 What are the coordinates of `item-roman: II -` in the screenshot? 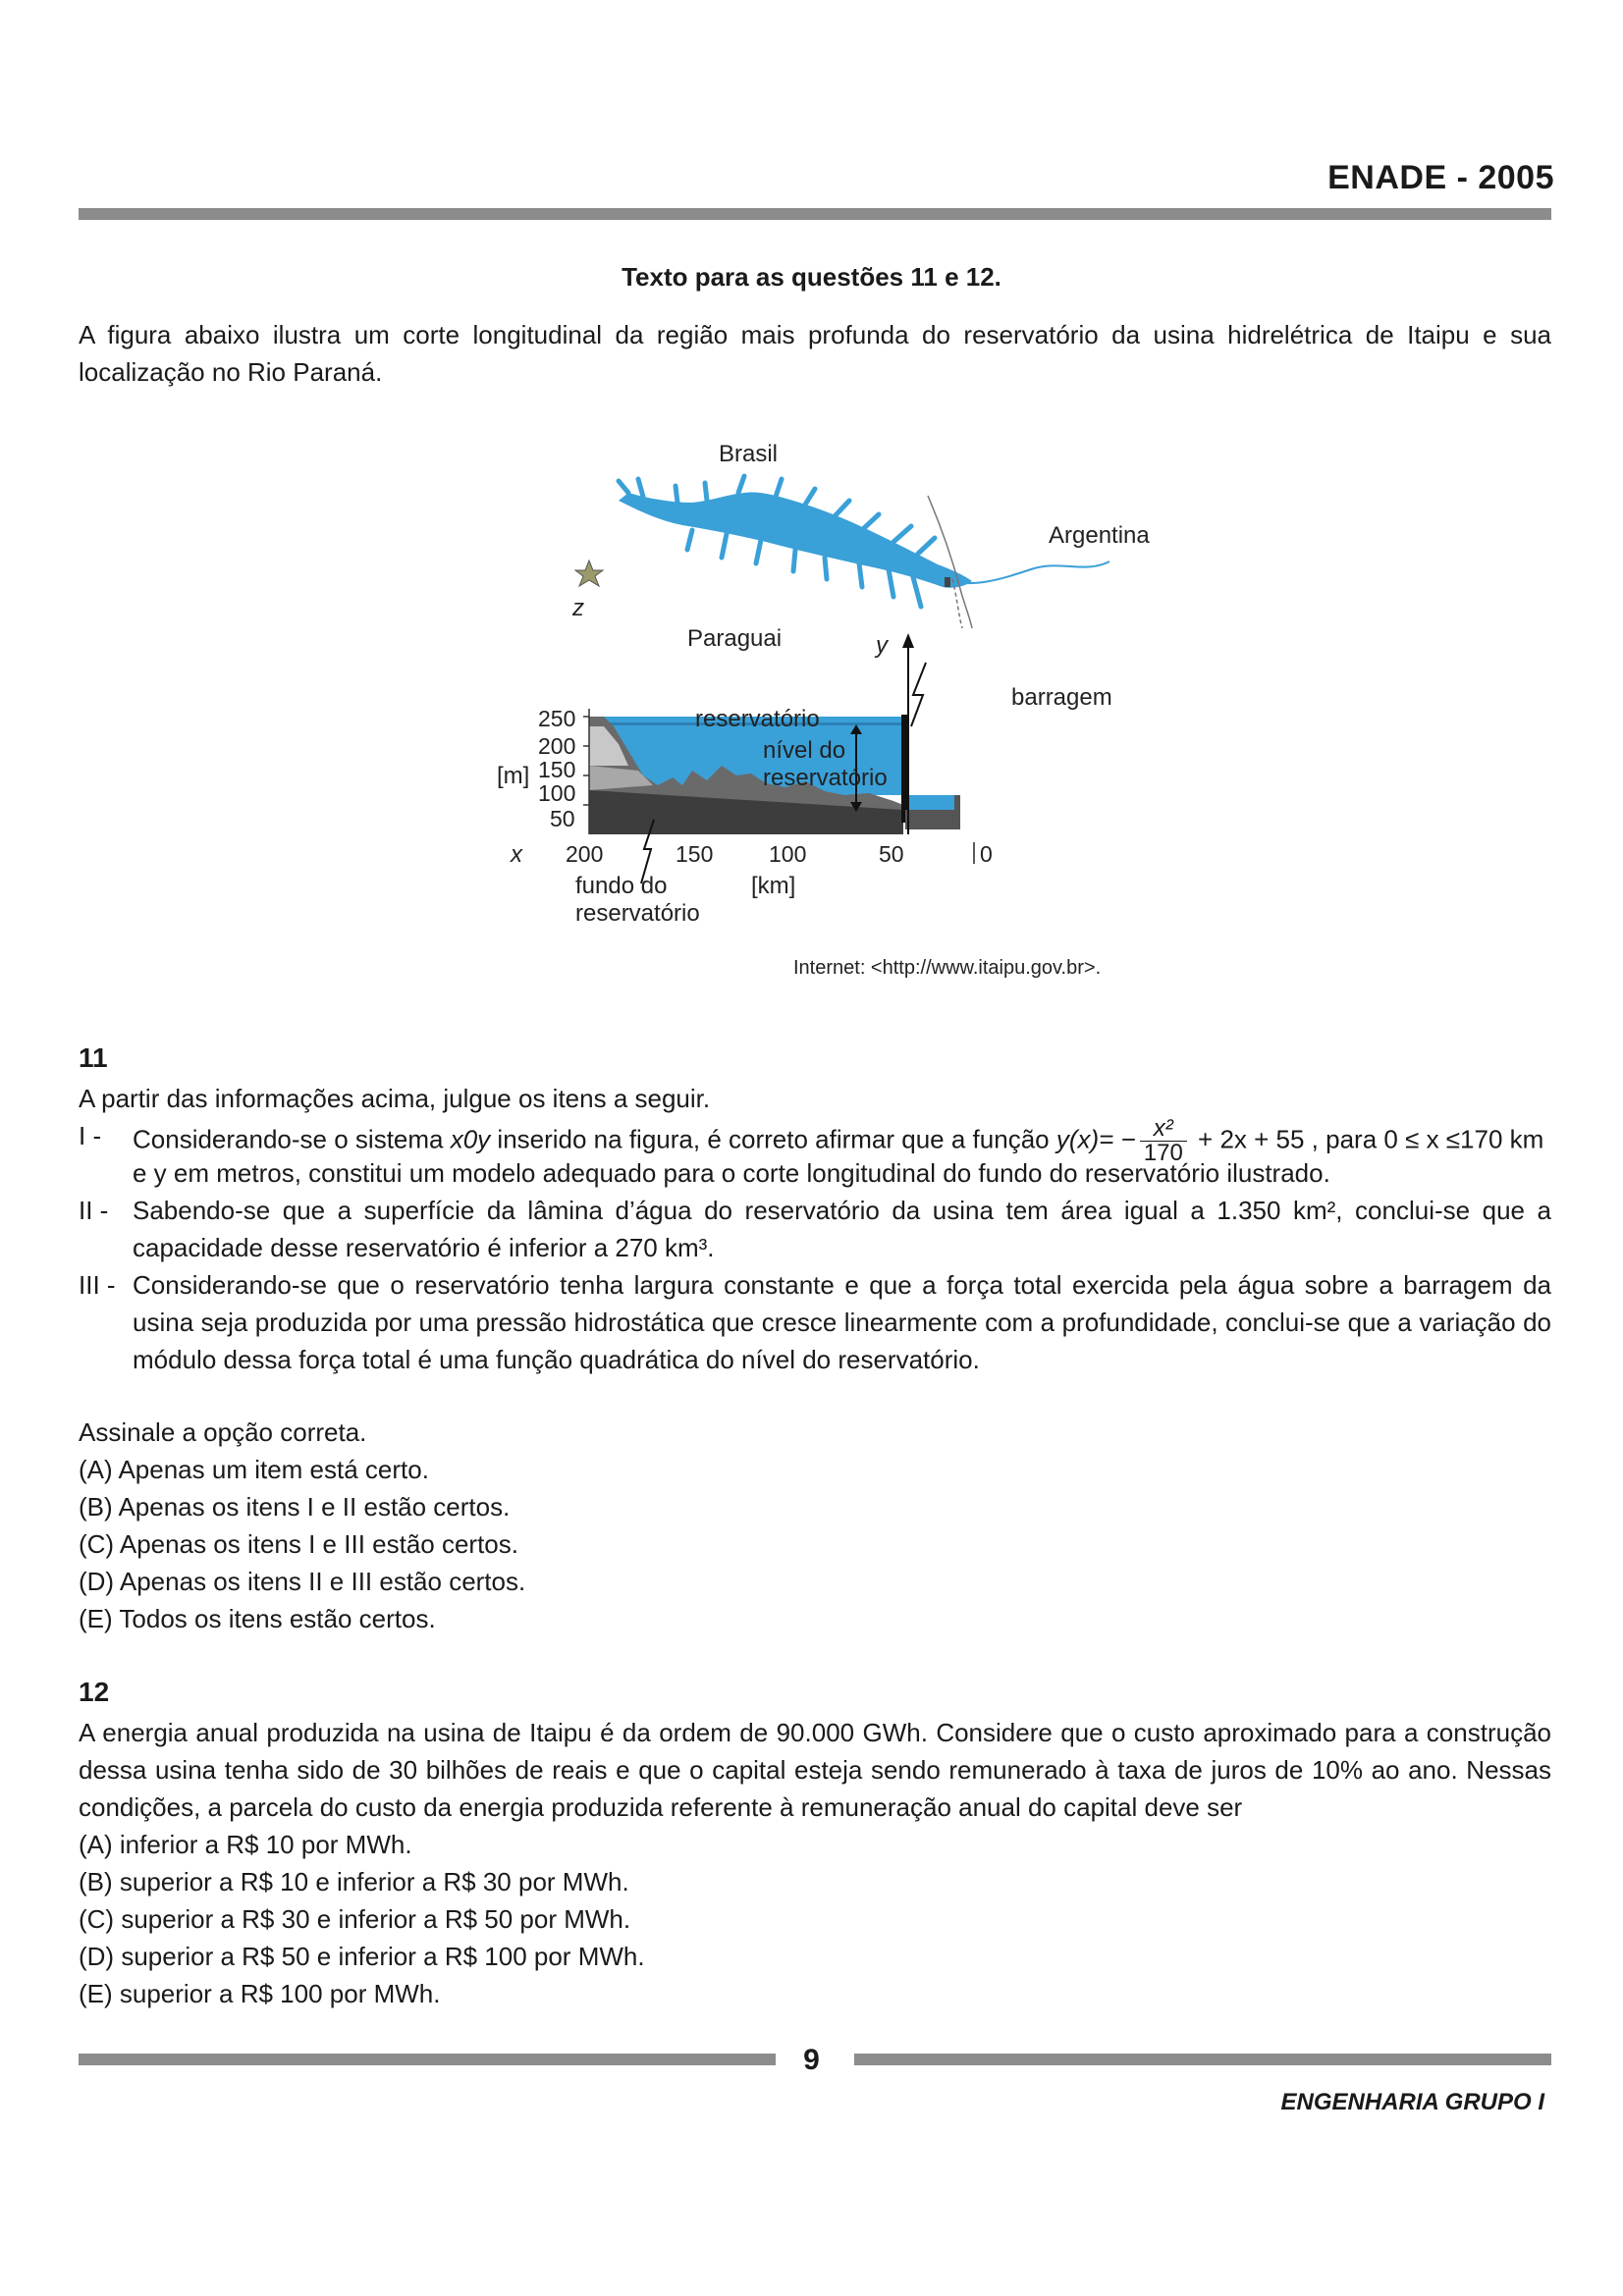 It's located at (94, 1210).